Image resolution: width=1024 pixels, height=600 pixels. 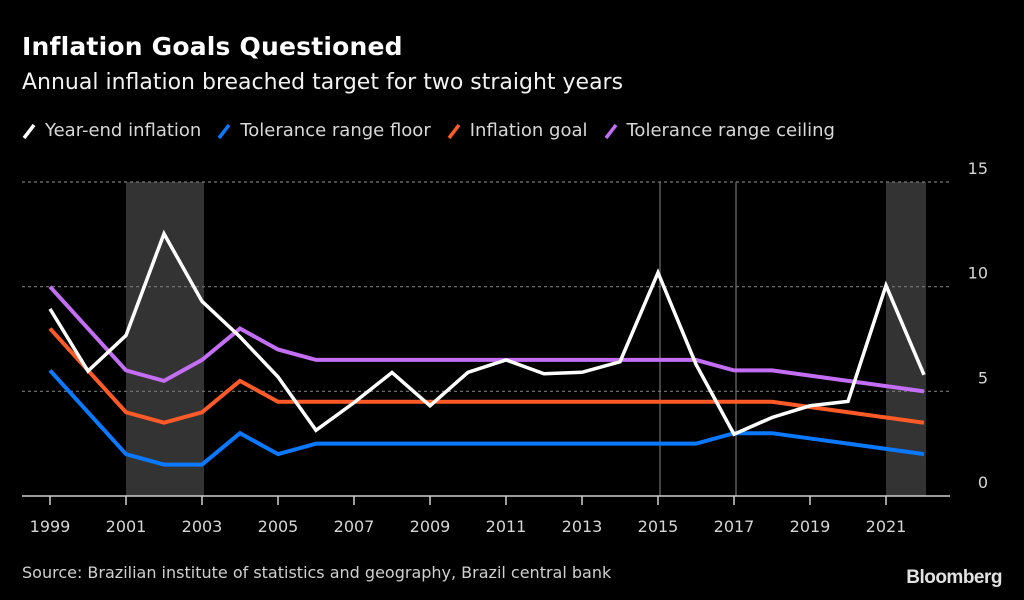 What do you see at coordinates (658, 526) in the screenshot?
I see `x-tick-label: 2015` at bounding box center [658, 526].